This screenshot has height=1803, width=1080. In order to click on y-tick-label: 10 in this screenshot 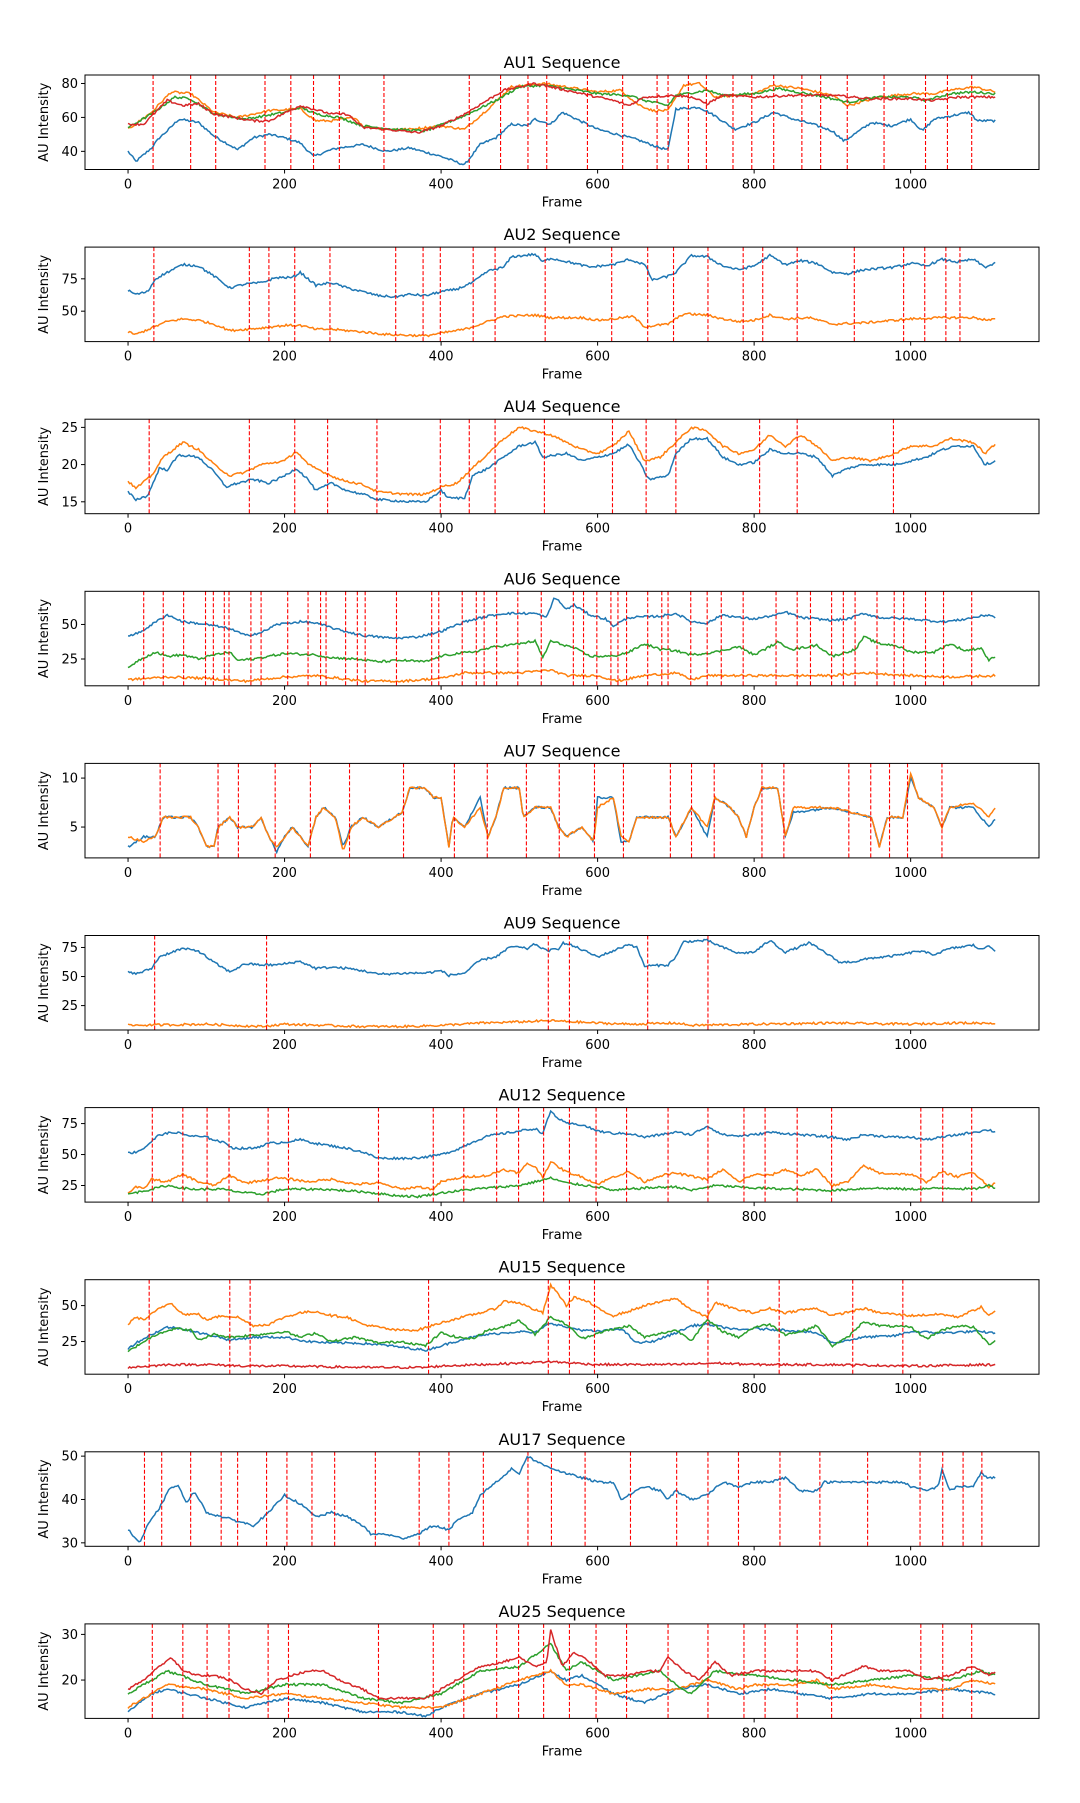, I will do `click(69, 779)`.